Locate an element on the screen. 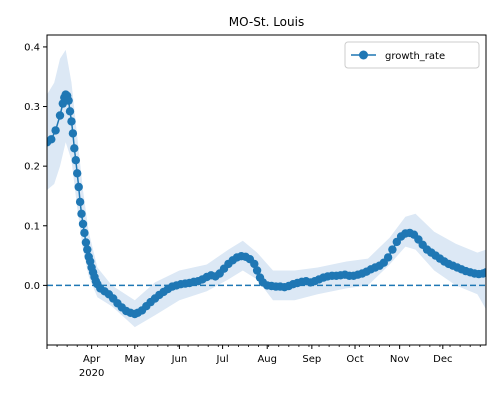  legend-box is located at coordinates (412, 55).